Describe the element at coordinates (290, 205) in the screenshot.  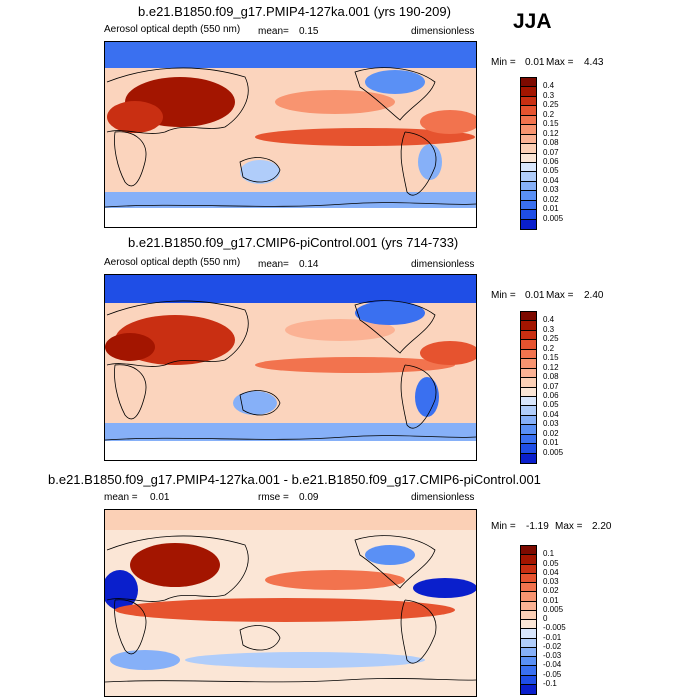
I see `coastline-antarctica` at that location.